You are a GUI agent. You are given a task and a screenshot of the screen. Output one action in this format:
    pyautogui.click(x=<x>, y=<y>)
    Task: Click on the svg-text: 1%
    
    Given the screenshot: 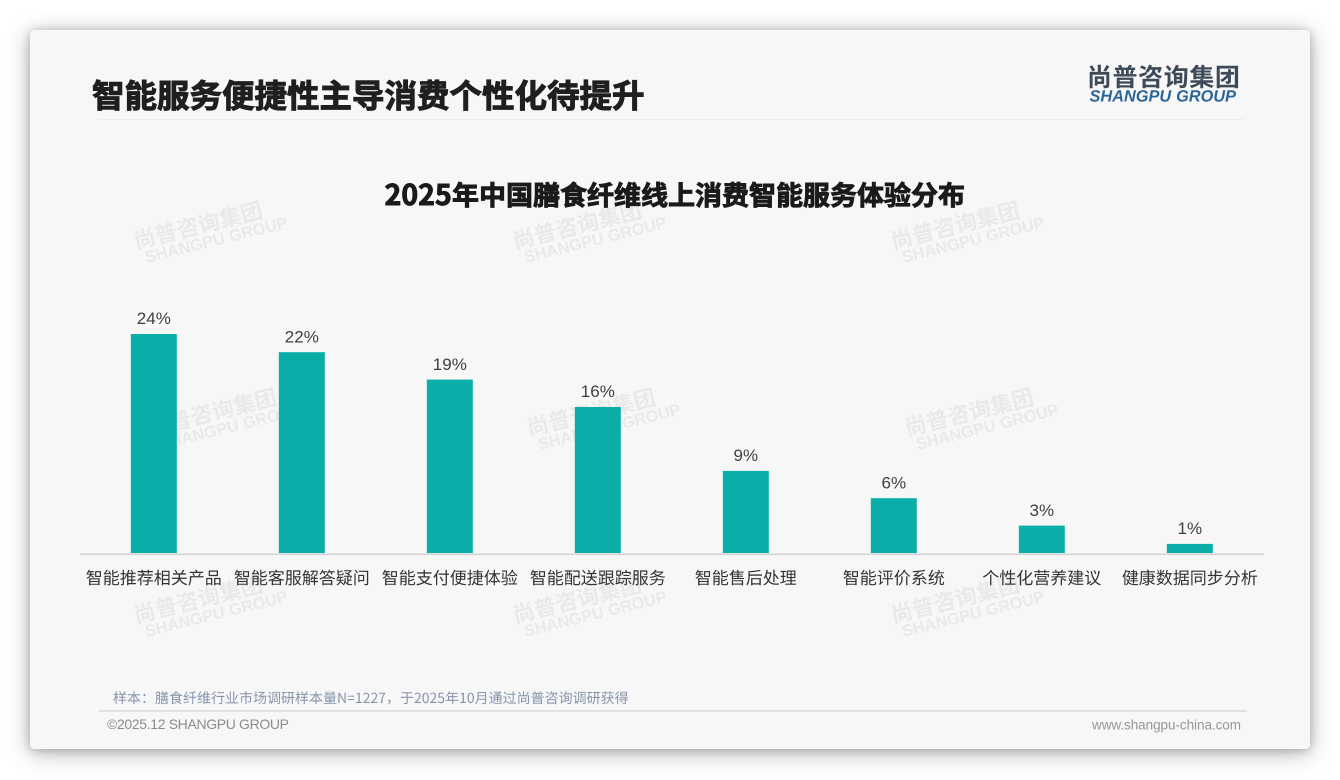 What is the action you would take?
    pyautogui.click(x=1190, y=528)
    